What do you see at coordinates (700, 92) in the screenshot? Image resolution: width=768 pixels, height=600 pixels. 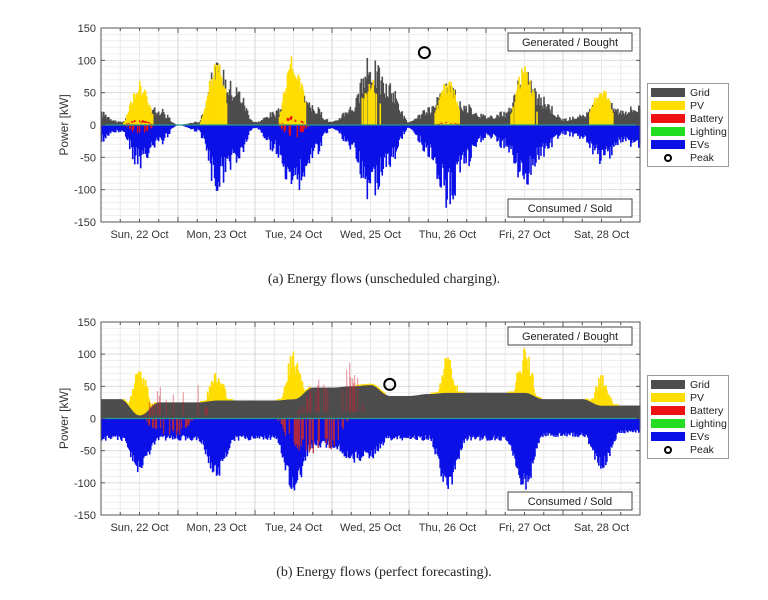 I see `legend-label: Grid` at bounding box center [700, 92].